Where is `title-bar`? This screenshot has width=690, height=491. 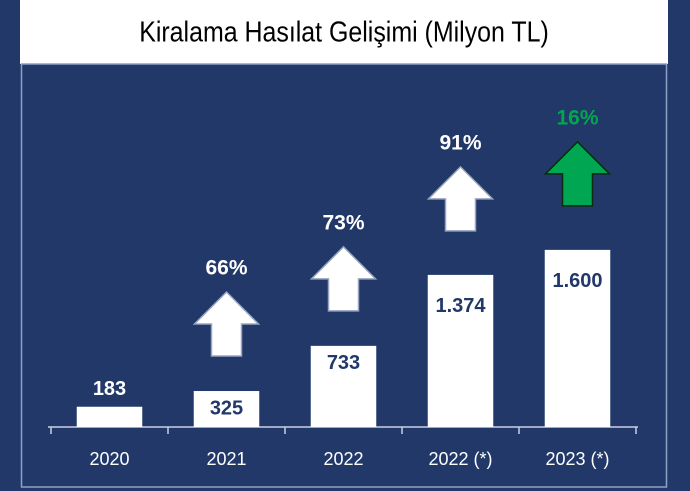 title-bar is located at coordinates (344, 32).